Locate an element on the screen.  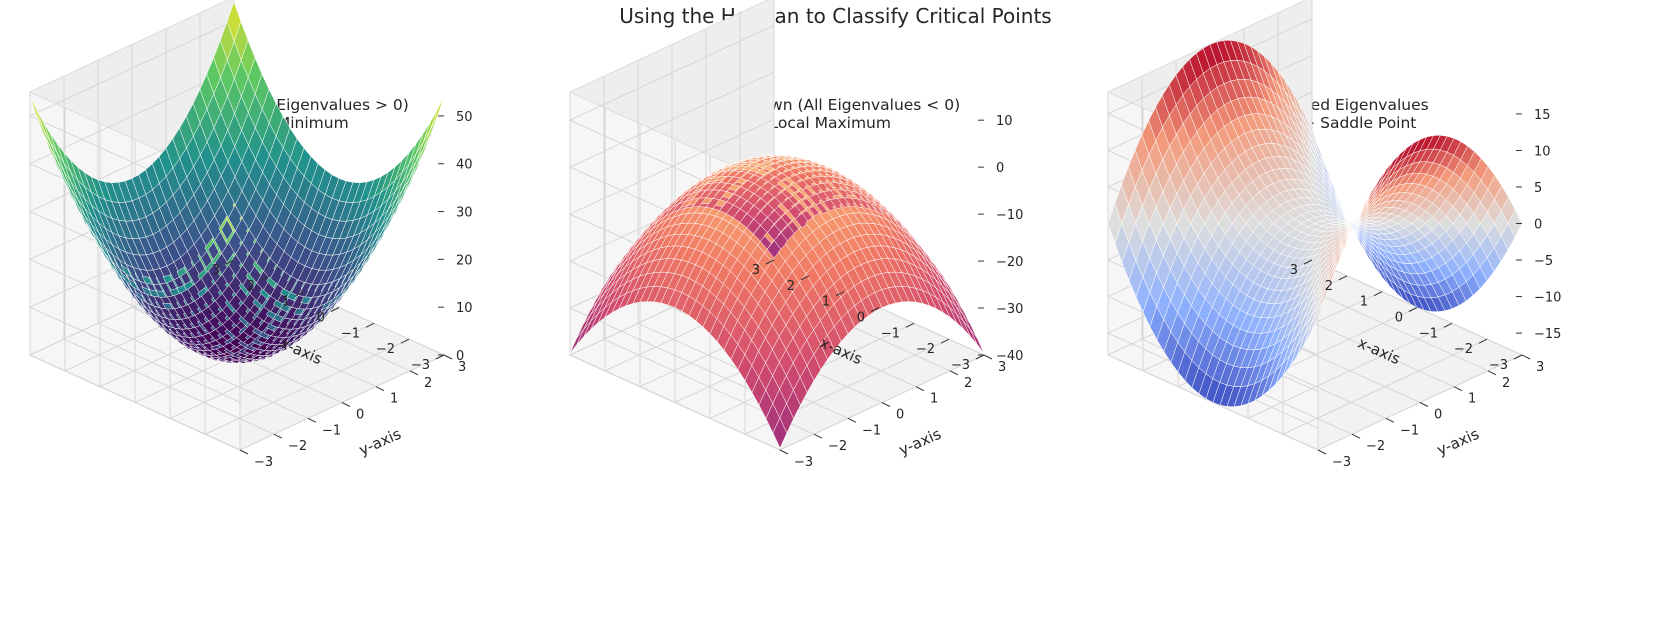
z-tick-label: 20 is located at coordinates (464, 260).